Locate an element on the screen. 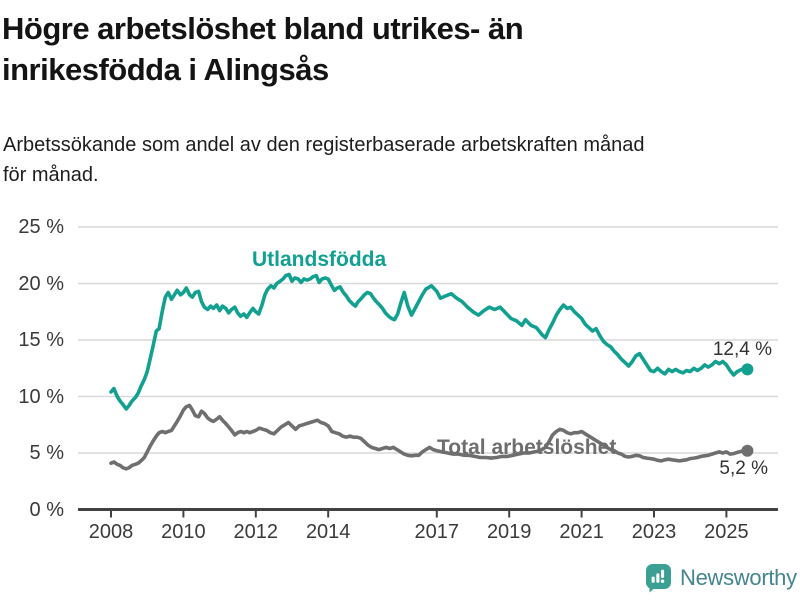  end-value-label-total: 5,2 % is located at coordinates (743, 468).